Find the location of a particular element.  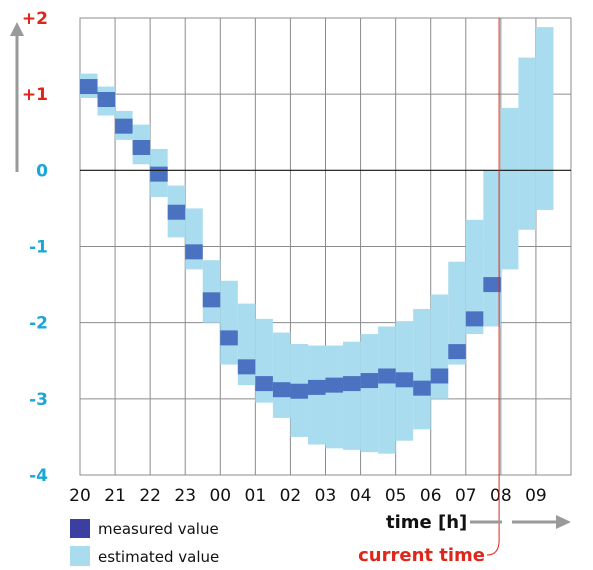

y-axis-arrow is located at coordinates (17, 97).